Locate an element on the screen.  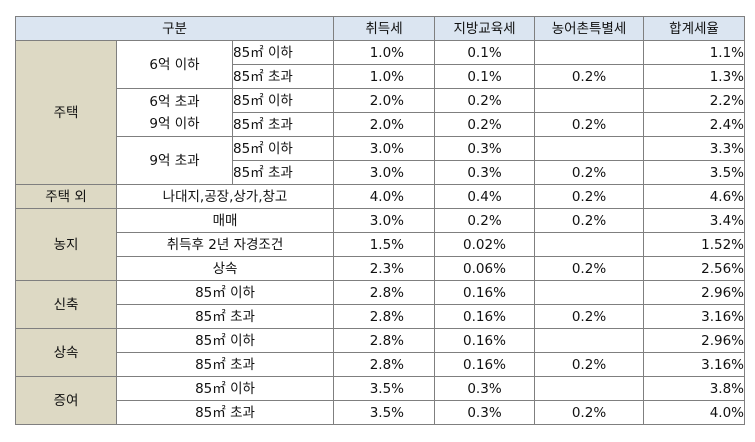
table-row: 9억 초과 85㎡ 이하 3.0% 0.3% 3.3% is located at coordinates (380, 160).